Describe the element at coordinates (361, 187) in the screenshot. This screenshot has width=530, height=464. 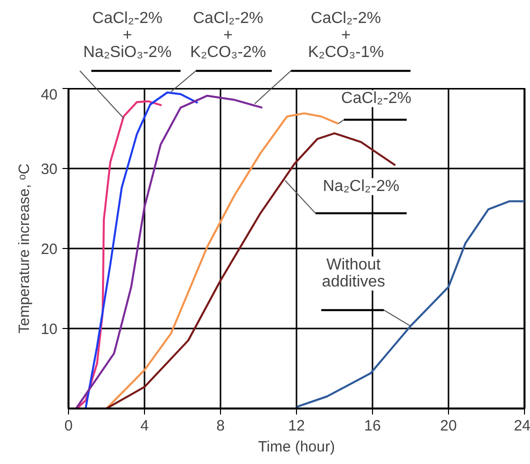
I see `series-label: Na₂Cl₂-2%` at that location.